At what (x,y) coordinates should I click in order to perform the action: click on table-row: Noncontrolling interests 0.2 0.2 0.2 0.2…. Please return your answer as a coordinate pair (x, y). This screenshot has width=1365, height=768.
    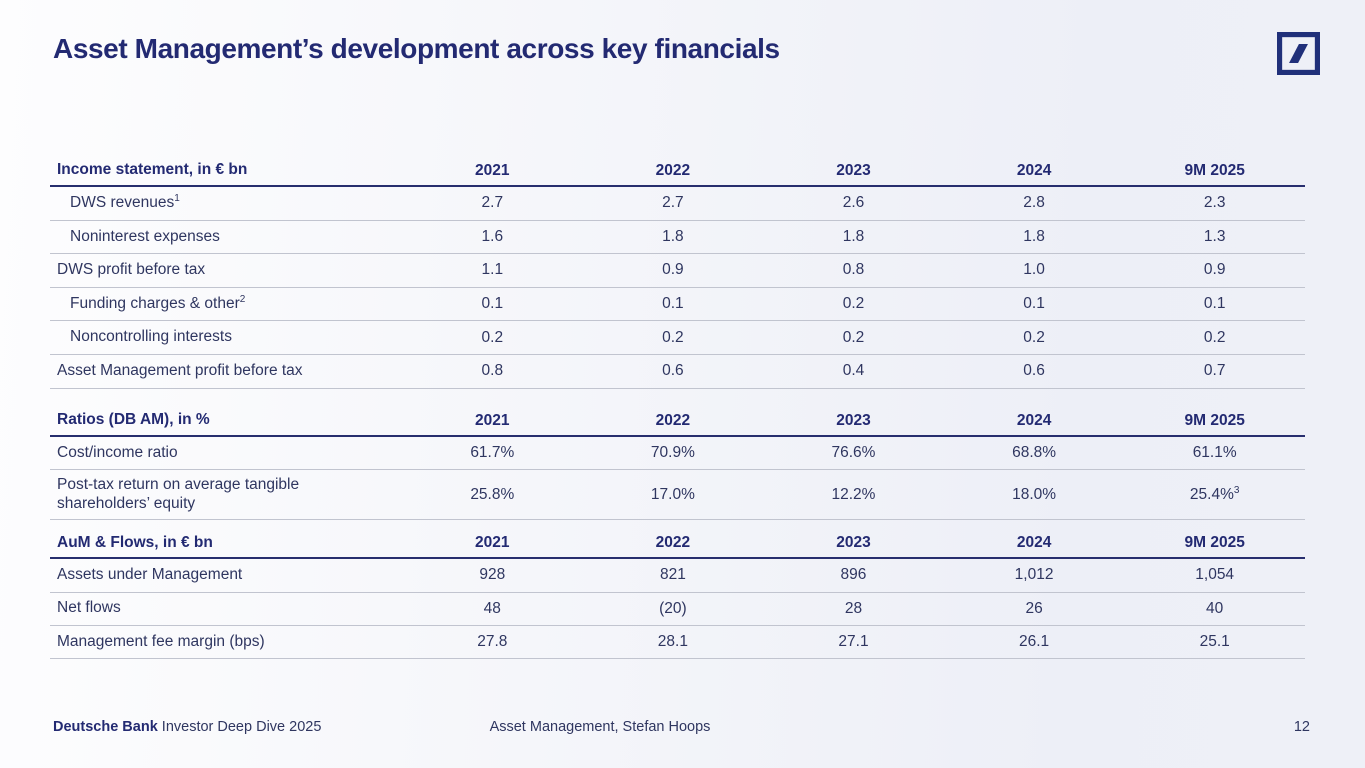
    Looking at the image, I should click on (677, 338).